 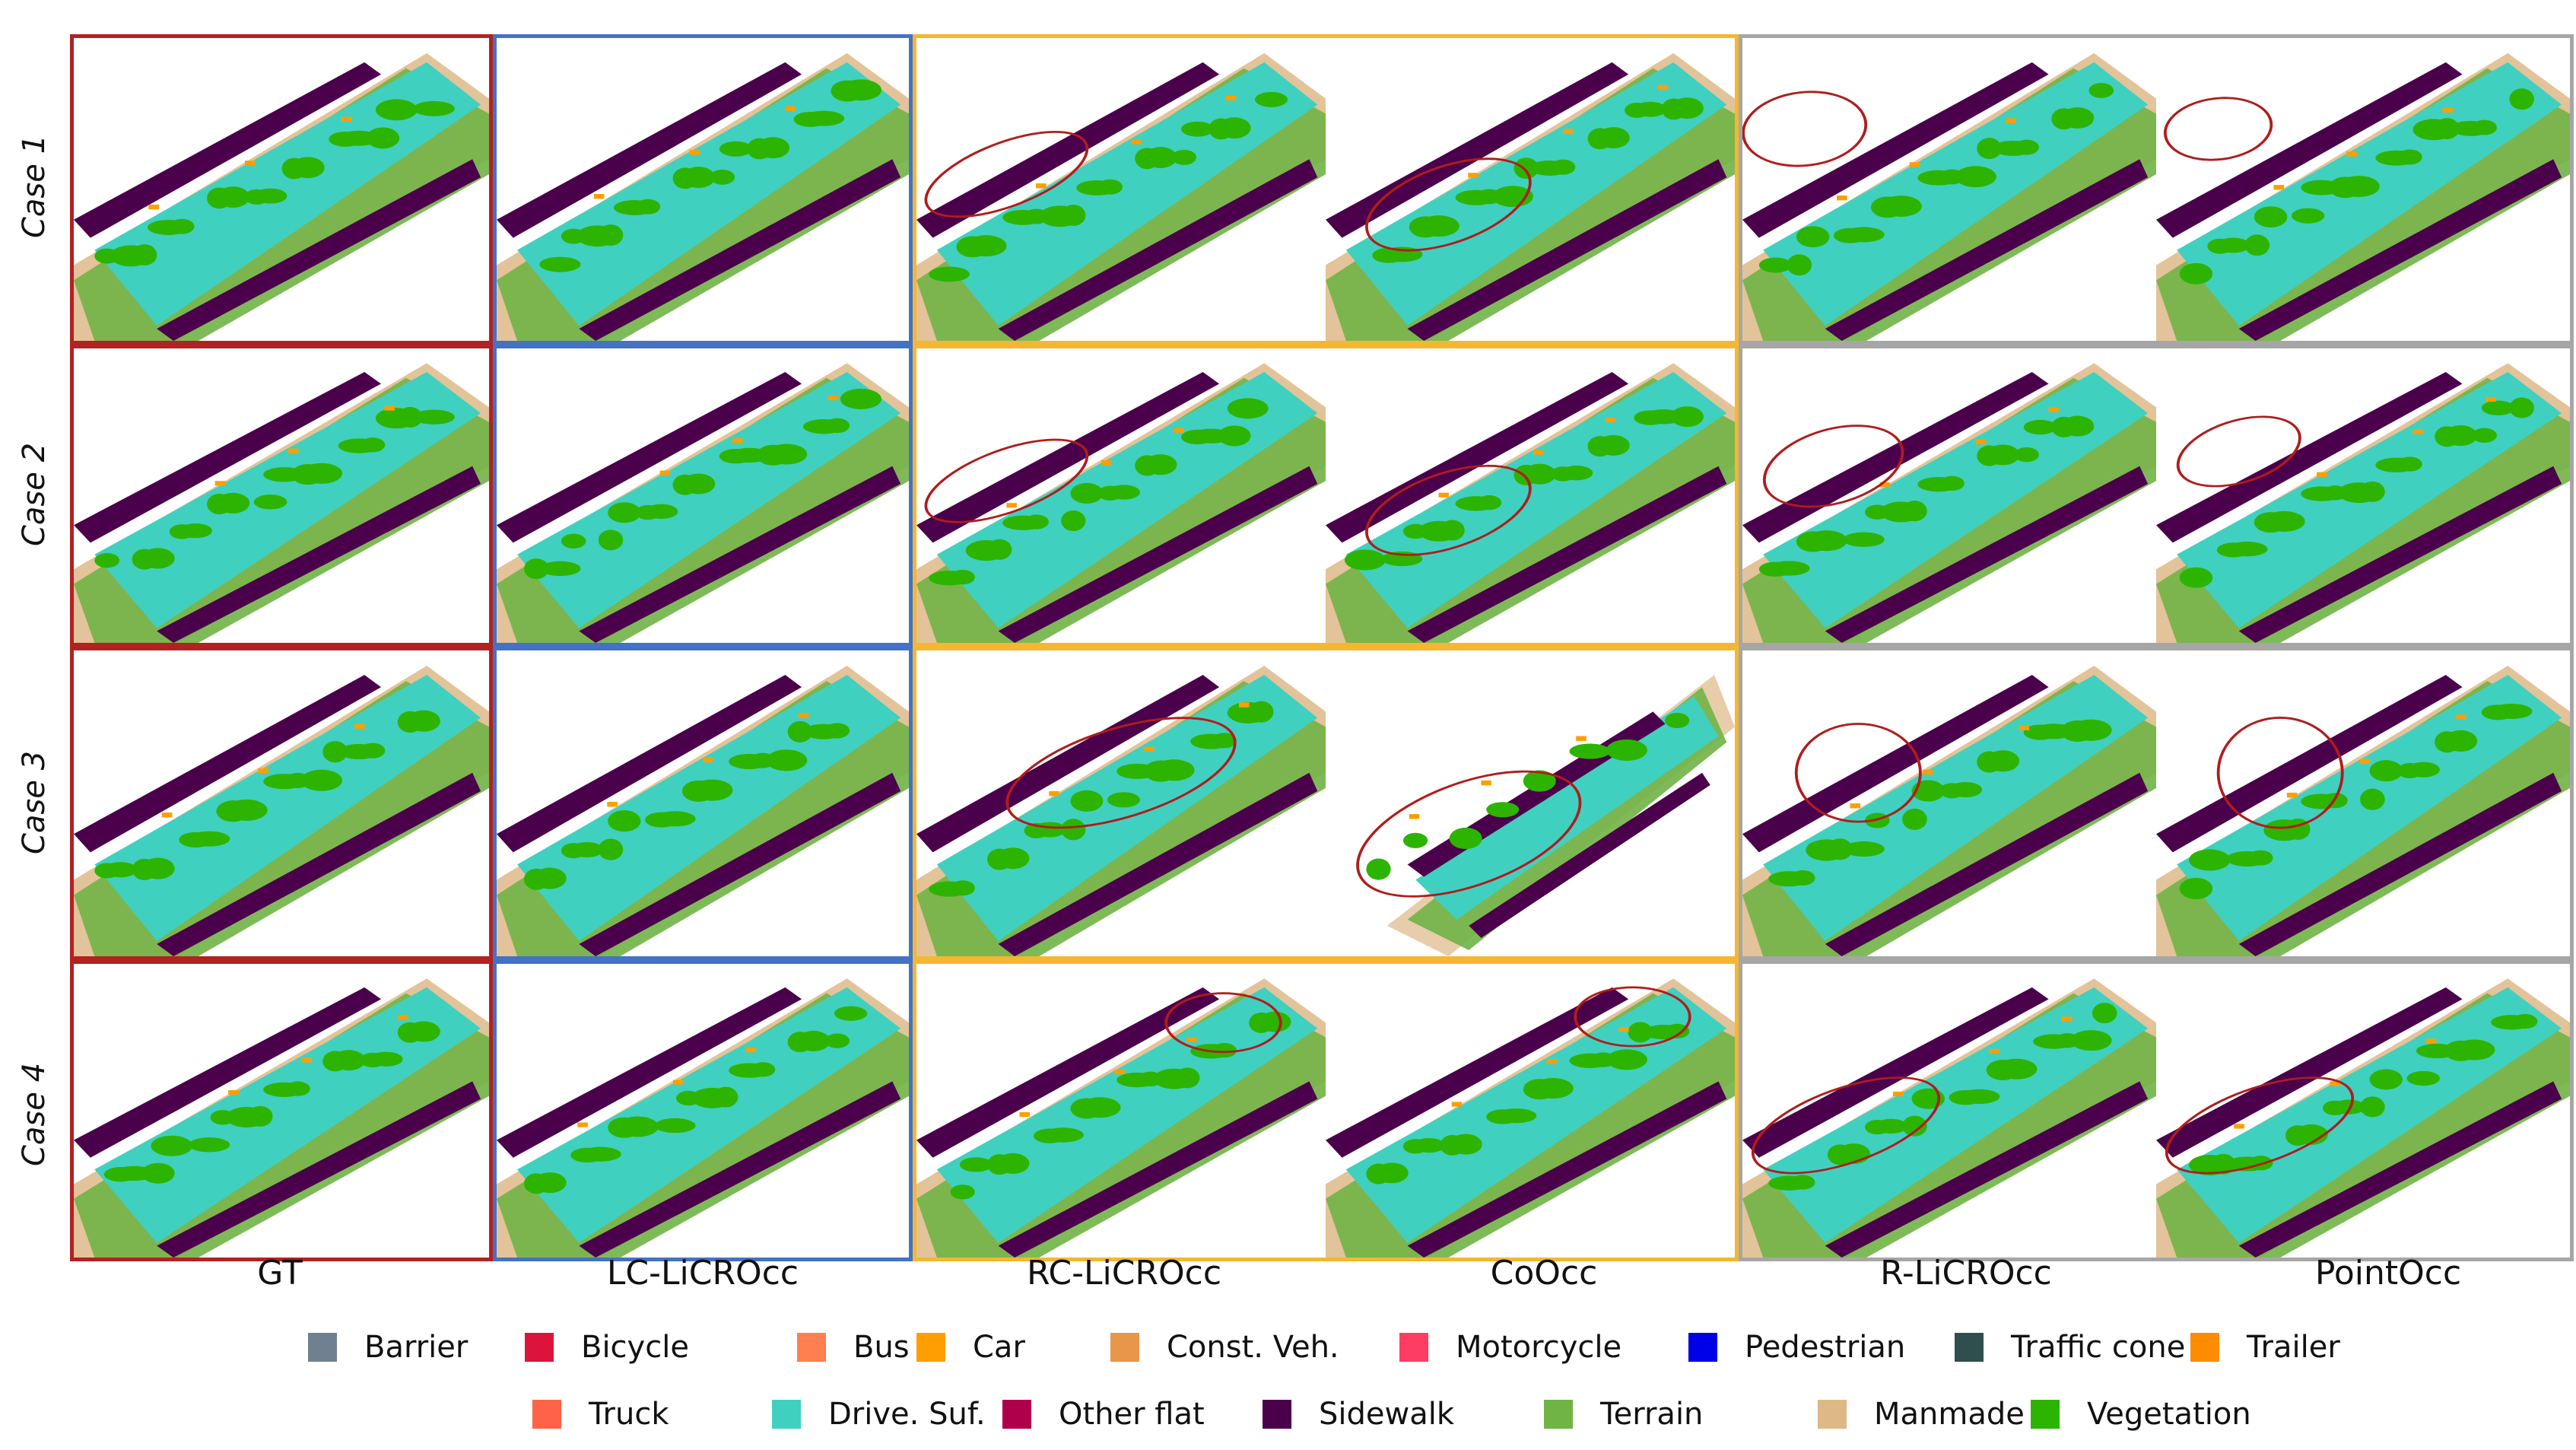 I want to click on legend-item-truck: Truck, so click(x=600, y=1415).